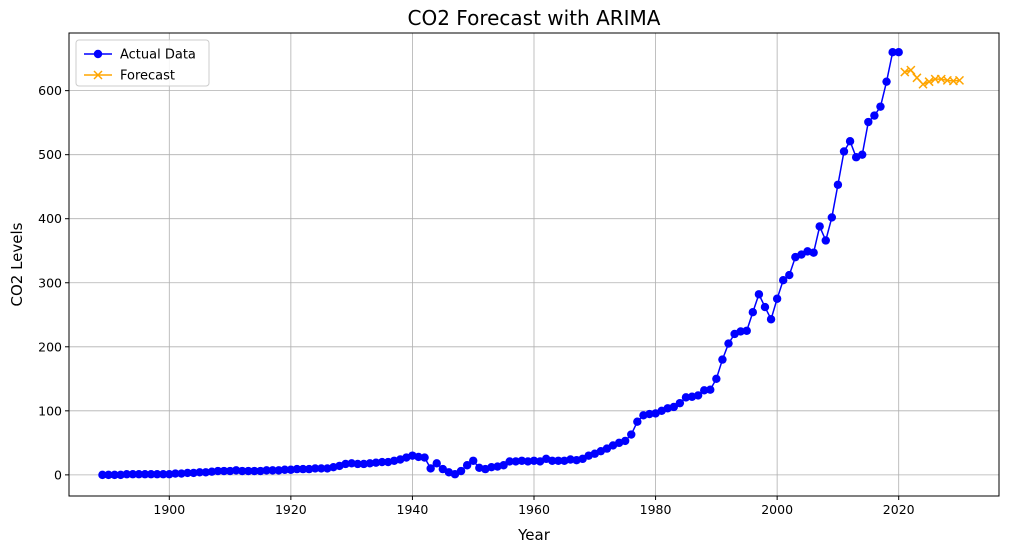 This screenshot has width=1009, height=553. What do you see at coordinates (50, 154) in the screenshot?
I see `y-tick-label: 500` at bounding box center [50, 154].